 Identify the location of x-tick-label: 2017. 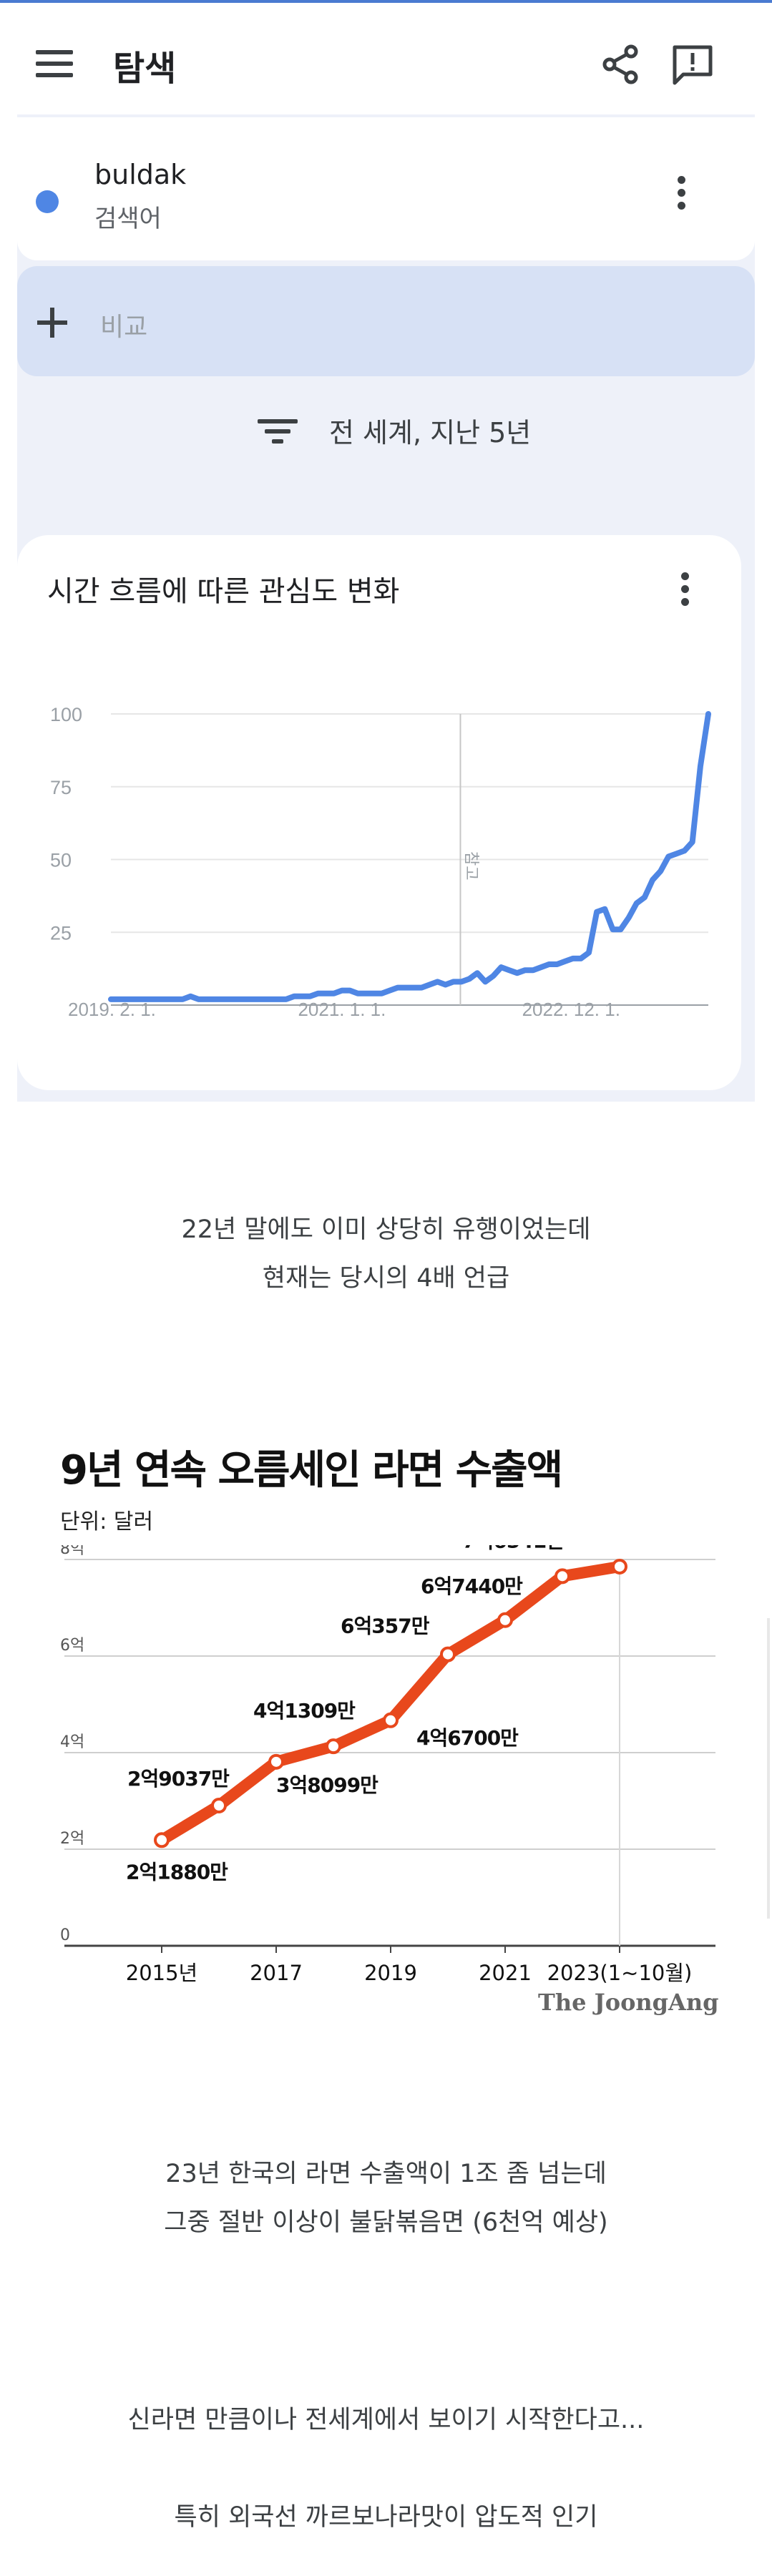
(276, 1973).